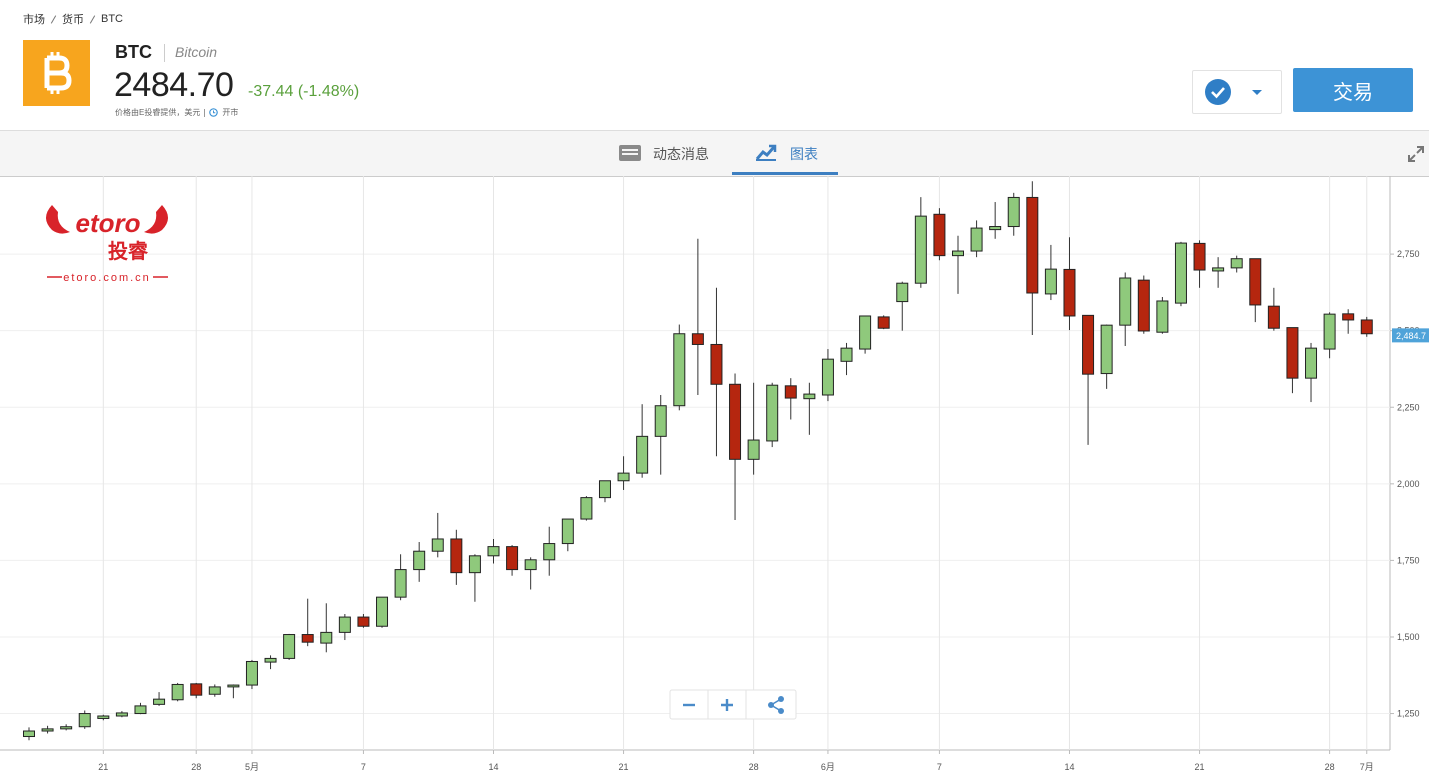 The height and width of the screenshot is (775, 1429). What do you see at coordinates (681, 154) in the screenshot?
I see `tab: 动态消息` at bounding box center [681, 154].